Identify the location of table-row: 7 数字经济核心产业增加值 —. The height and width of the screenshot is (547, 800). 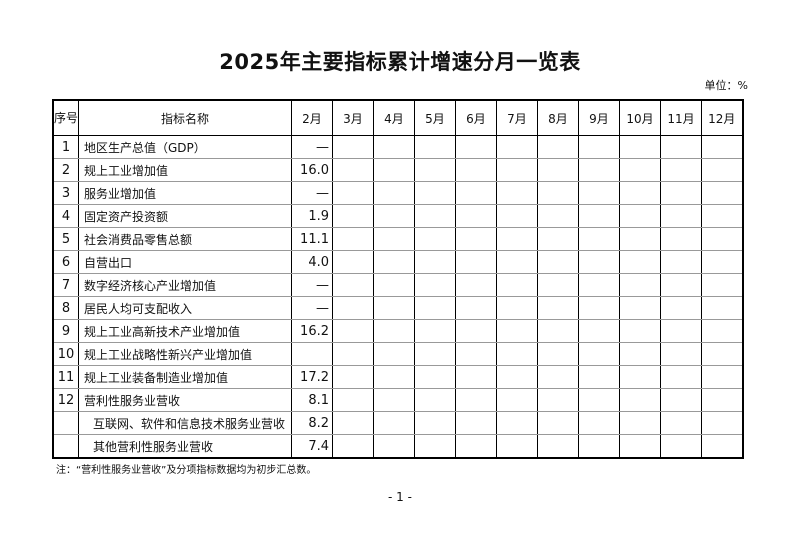
(397, 285).